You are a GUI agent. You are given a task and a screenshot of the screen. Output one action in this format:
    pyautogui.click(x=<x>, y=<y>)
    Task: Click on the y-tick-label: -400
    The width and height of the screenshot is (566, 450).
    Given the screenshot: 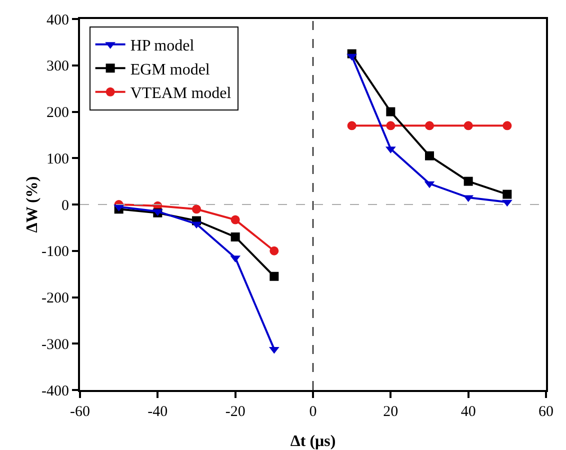 What is the action you would take?
    pyautogui.click(x=55, y=391)
    